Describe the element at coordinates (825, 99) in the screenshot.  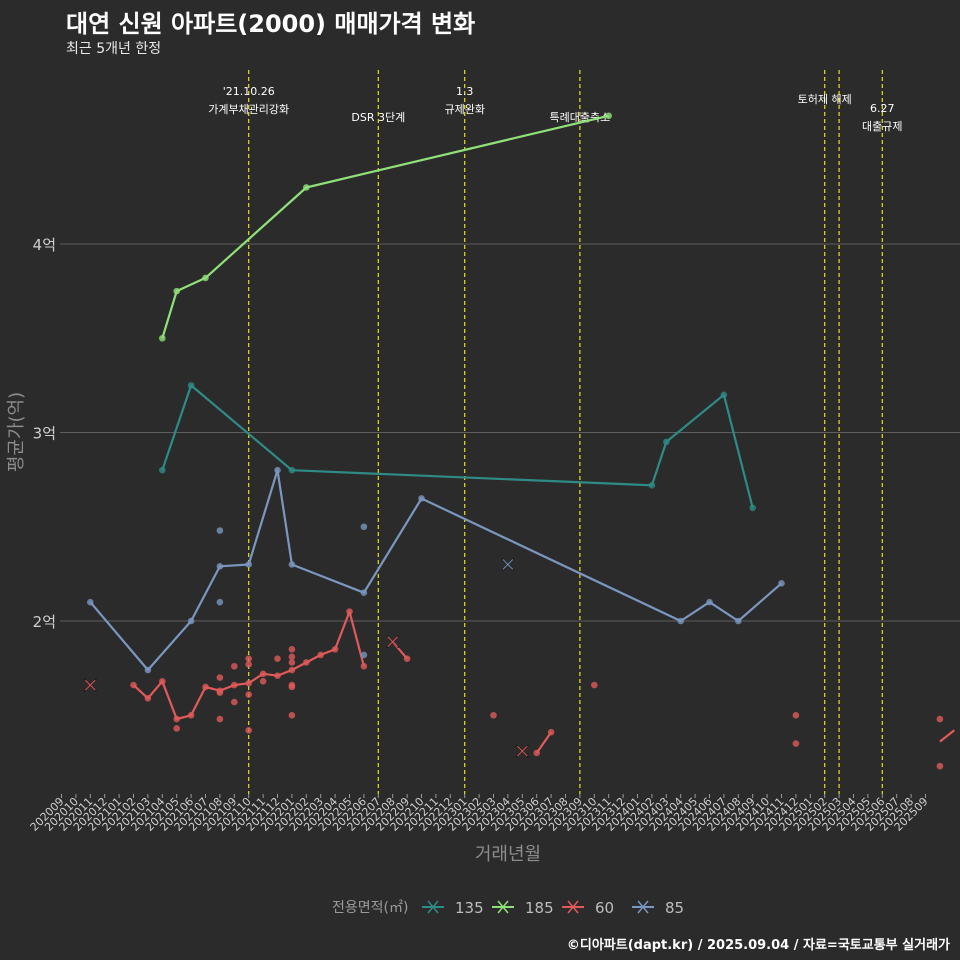
I see `event-label: 토허제 해제` at that location.